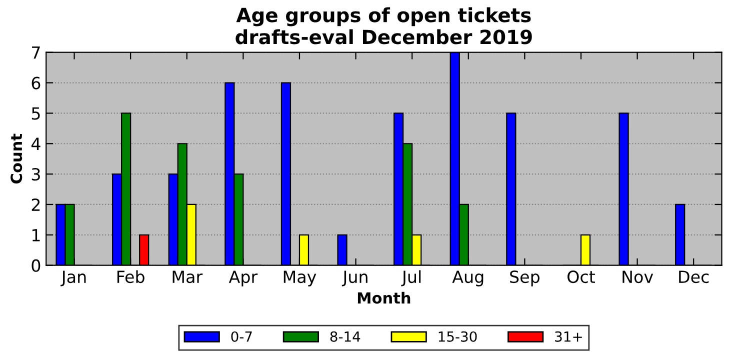  Describe the element at coordinates (243, 278) in the screenshot. I see `x-tick-label: Apr` at that location.